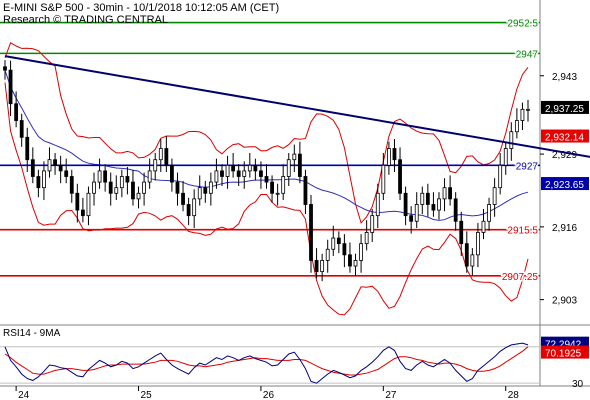 This screenshot has width=590, height=400. I want to click on indicator-price-label-bg, so click(565, 184).